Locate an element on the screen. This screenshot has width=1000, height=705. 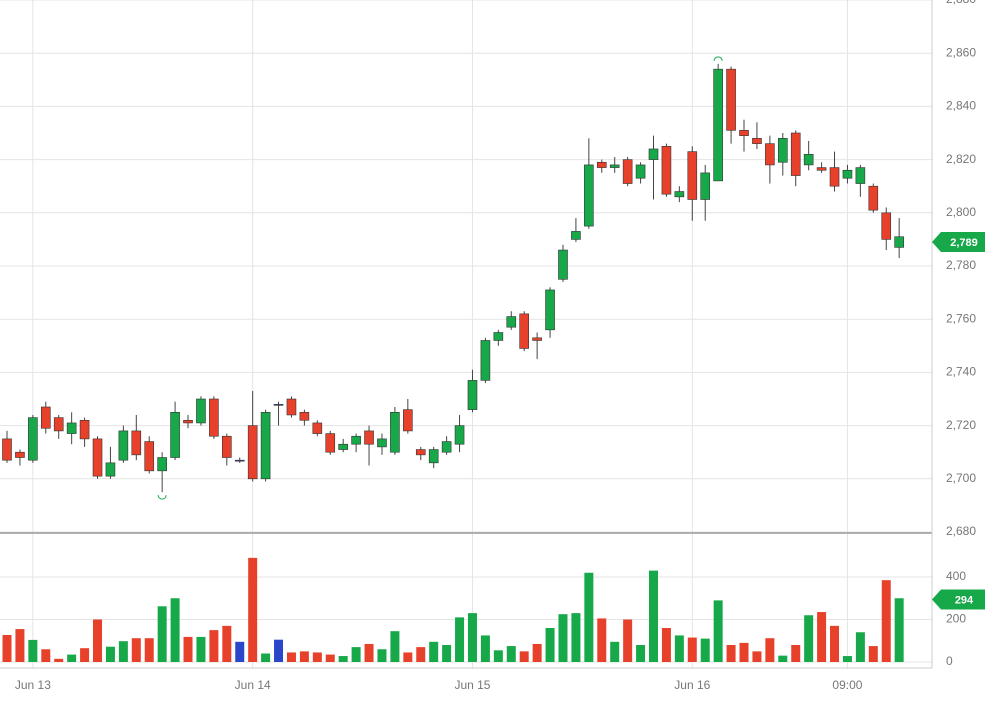
y-tick-label: 2,860 is located at coordinates (961, 52).